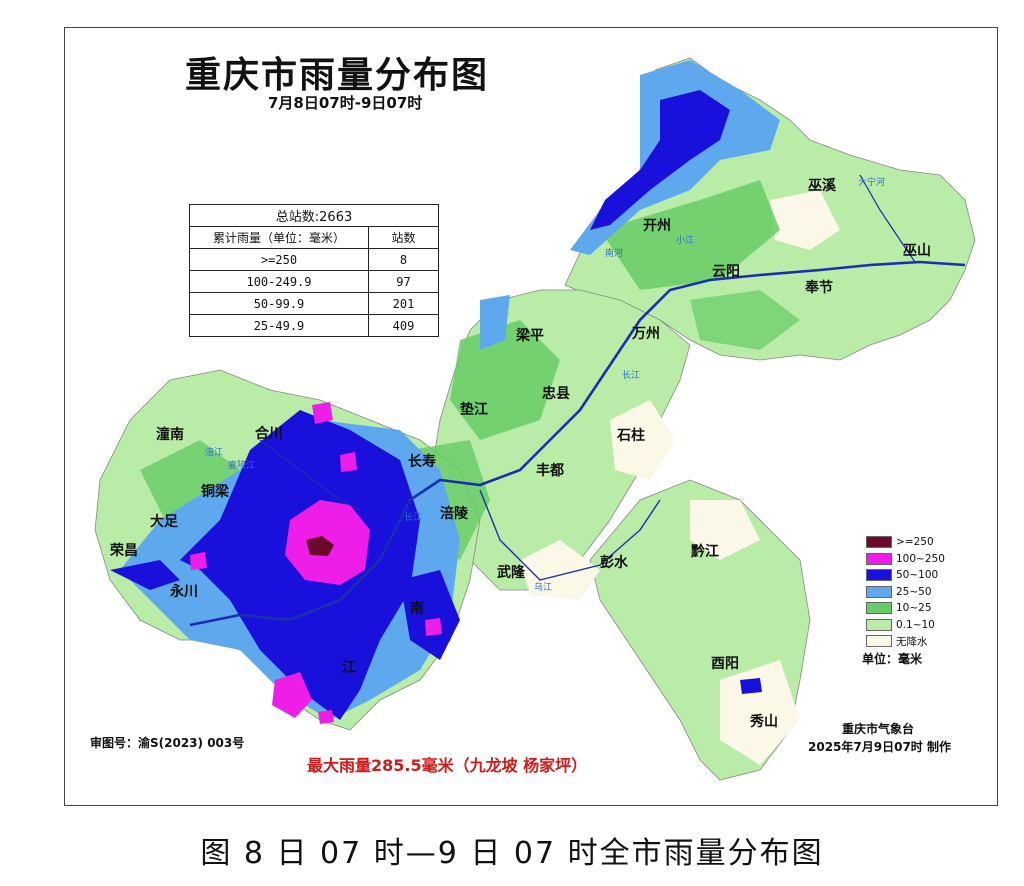  Describe the element at coordinates (550, 470) in the screenshot. I see `label-fengdu: 丰都` at that location.